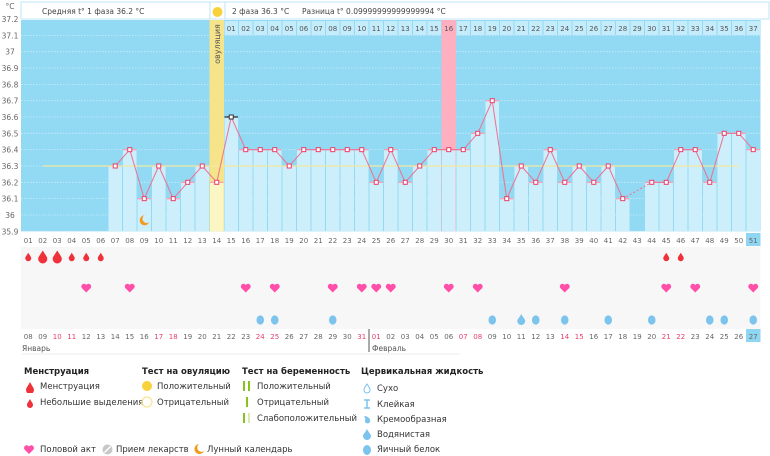 Image resolution: width=770 pixels, height=456 pixels. Describe the element at coordinates (10, 68) in the screenshot. I see `y-tick-label: 36.9` at that location.